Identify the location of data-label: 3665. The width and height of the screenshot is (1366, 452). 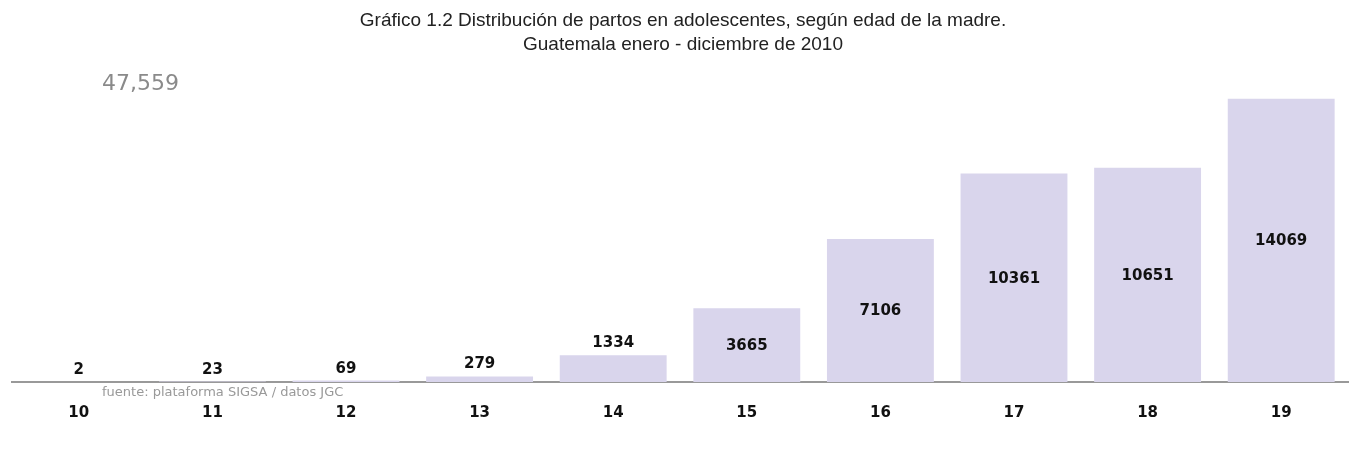
(746, 345).